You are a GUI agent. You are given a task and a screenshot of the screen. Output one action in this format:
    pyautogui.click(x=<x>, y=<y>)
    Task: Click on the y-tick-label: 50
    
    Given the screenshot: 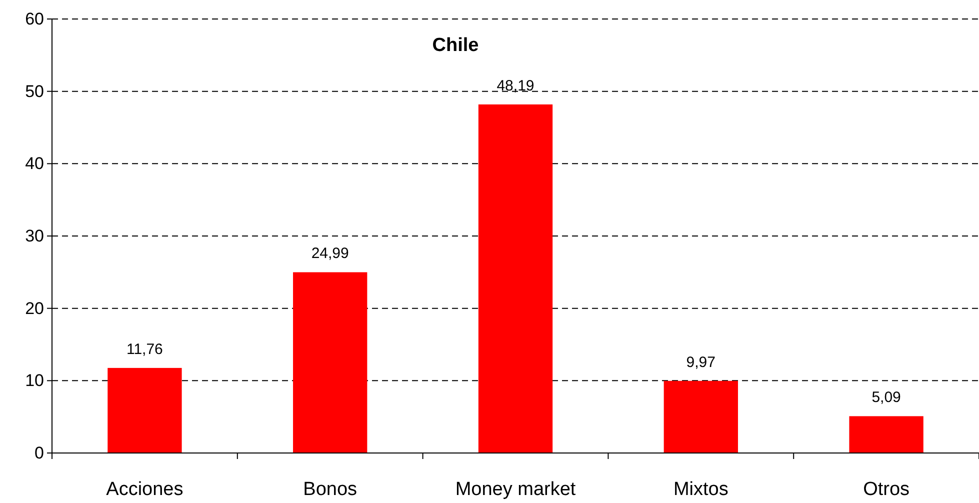 What is the action you would take?
    pyautogui.click(x=34, y=91)
    